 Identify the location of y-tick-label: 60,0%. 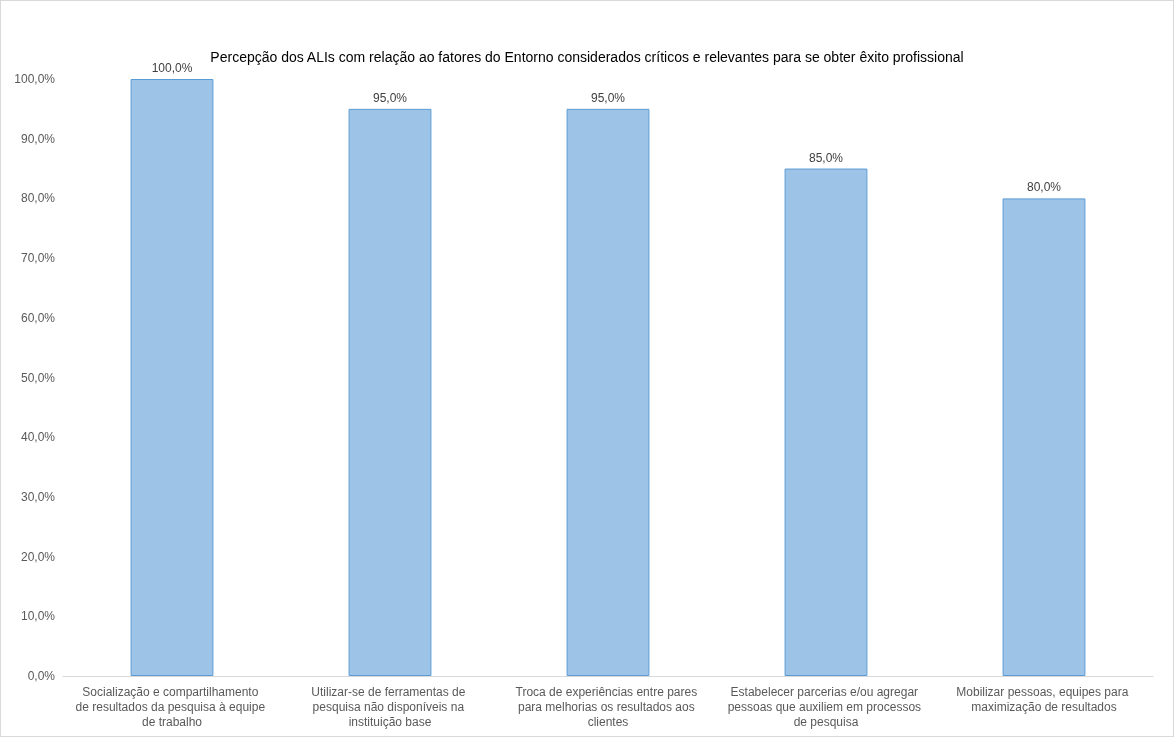
(38, 317).